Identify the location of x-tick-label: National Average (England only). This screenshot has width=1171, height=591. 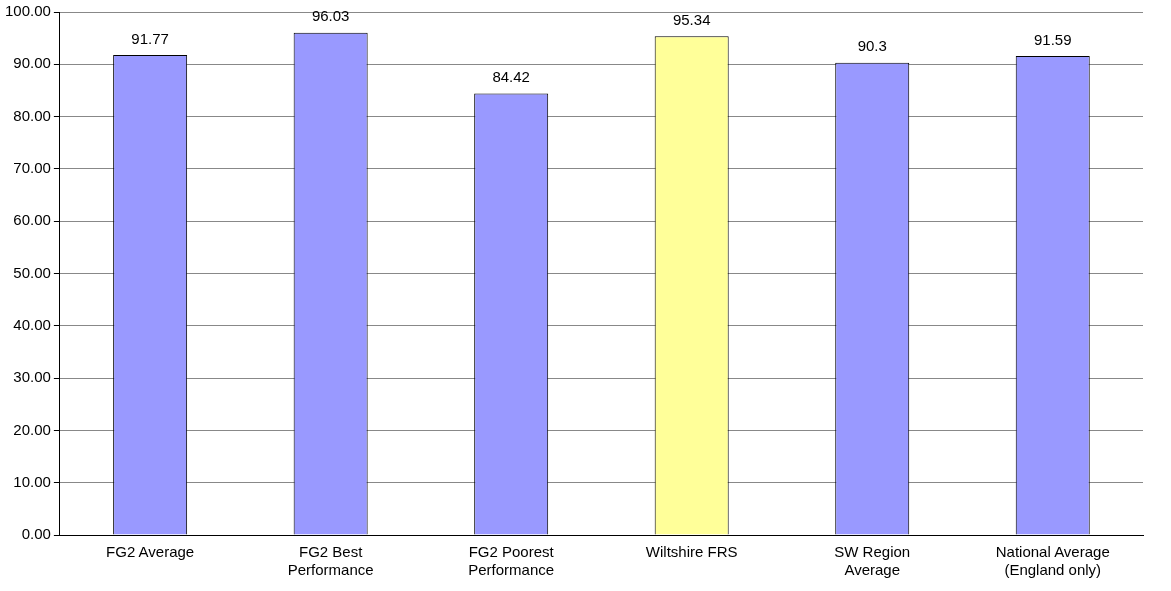
(1052, 561).